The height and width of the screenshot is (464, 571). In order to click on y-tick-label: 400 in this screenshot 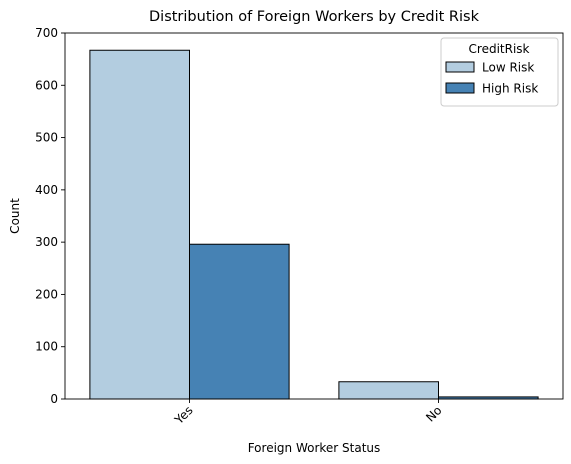, I will do `click(46, 190)`.